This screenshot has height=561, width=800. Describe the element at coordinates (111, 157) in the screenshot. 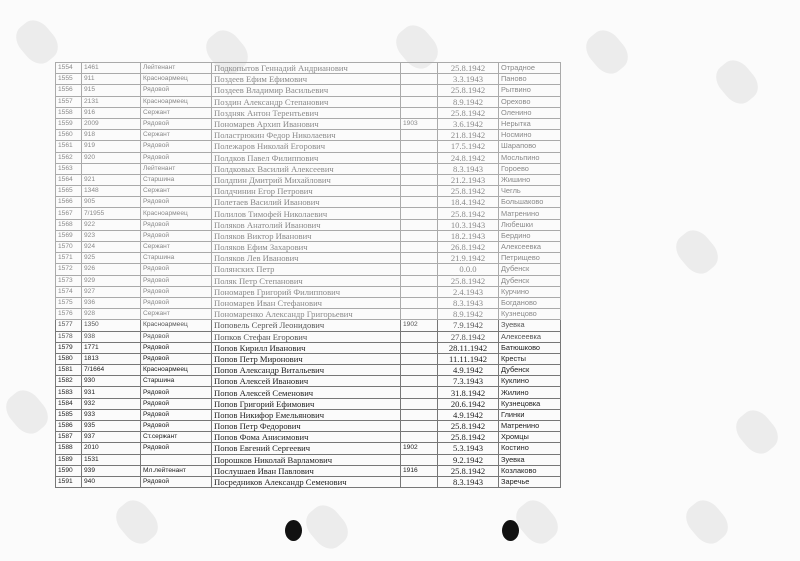

I see `record-id: 920` at that location.